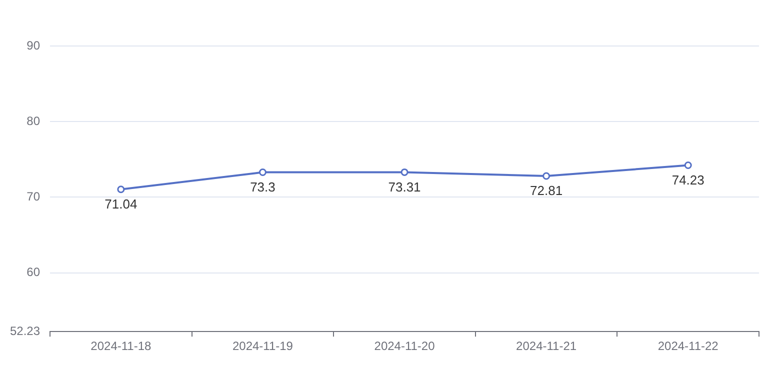 The image size is (767, 369). Describe the element at coordinates (25, 331) in the screenshot. I see `y-tick-label: 52.23` at that location.